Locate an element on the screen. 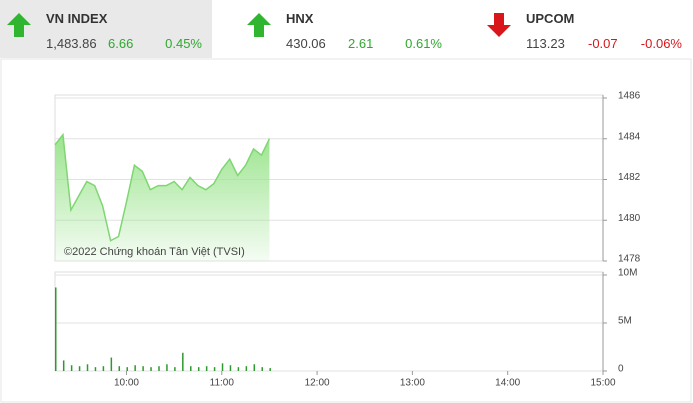 The height and width of the screenshot is (403, 693). y-tick-label: 1486 is located at coordinates (629, 96).